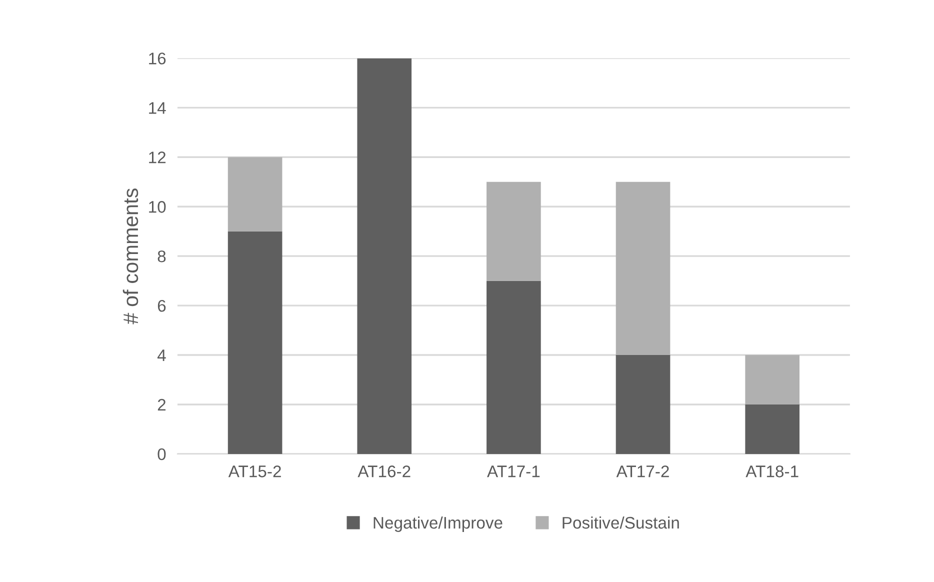  What do you see at coordinates (157, 58) in the screenshot?
I see `y-tick-label: 16` at bounding box center [157, 58].